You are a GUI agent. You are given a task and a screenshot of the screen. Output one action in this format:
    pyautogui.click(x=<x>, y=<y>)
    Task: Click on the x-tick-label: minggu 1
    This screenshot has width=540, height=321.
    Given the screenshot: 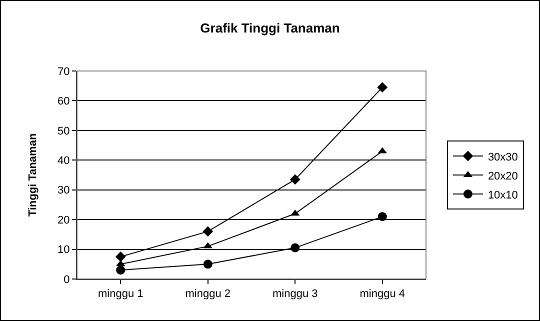 What is the action you would take?
    pyautogui.click(x=121, y=294)
    